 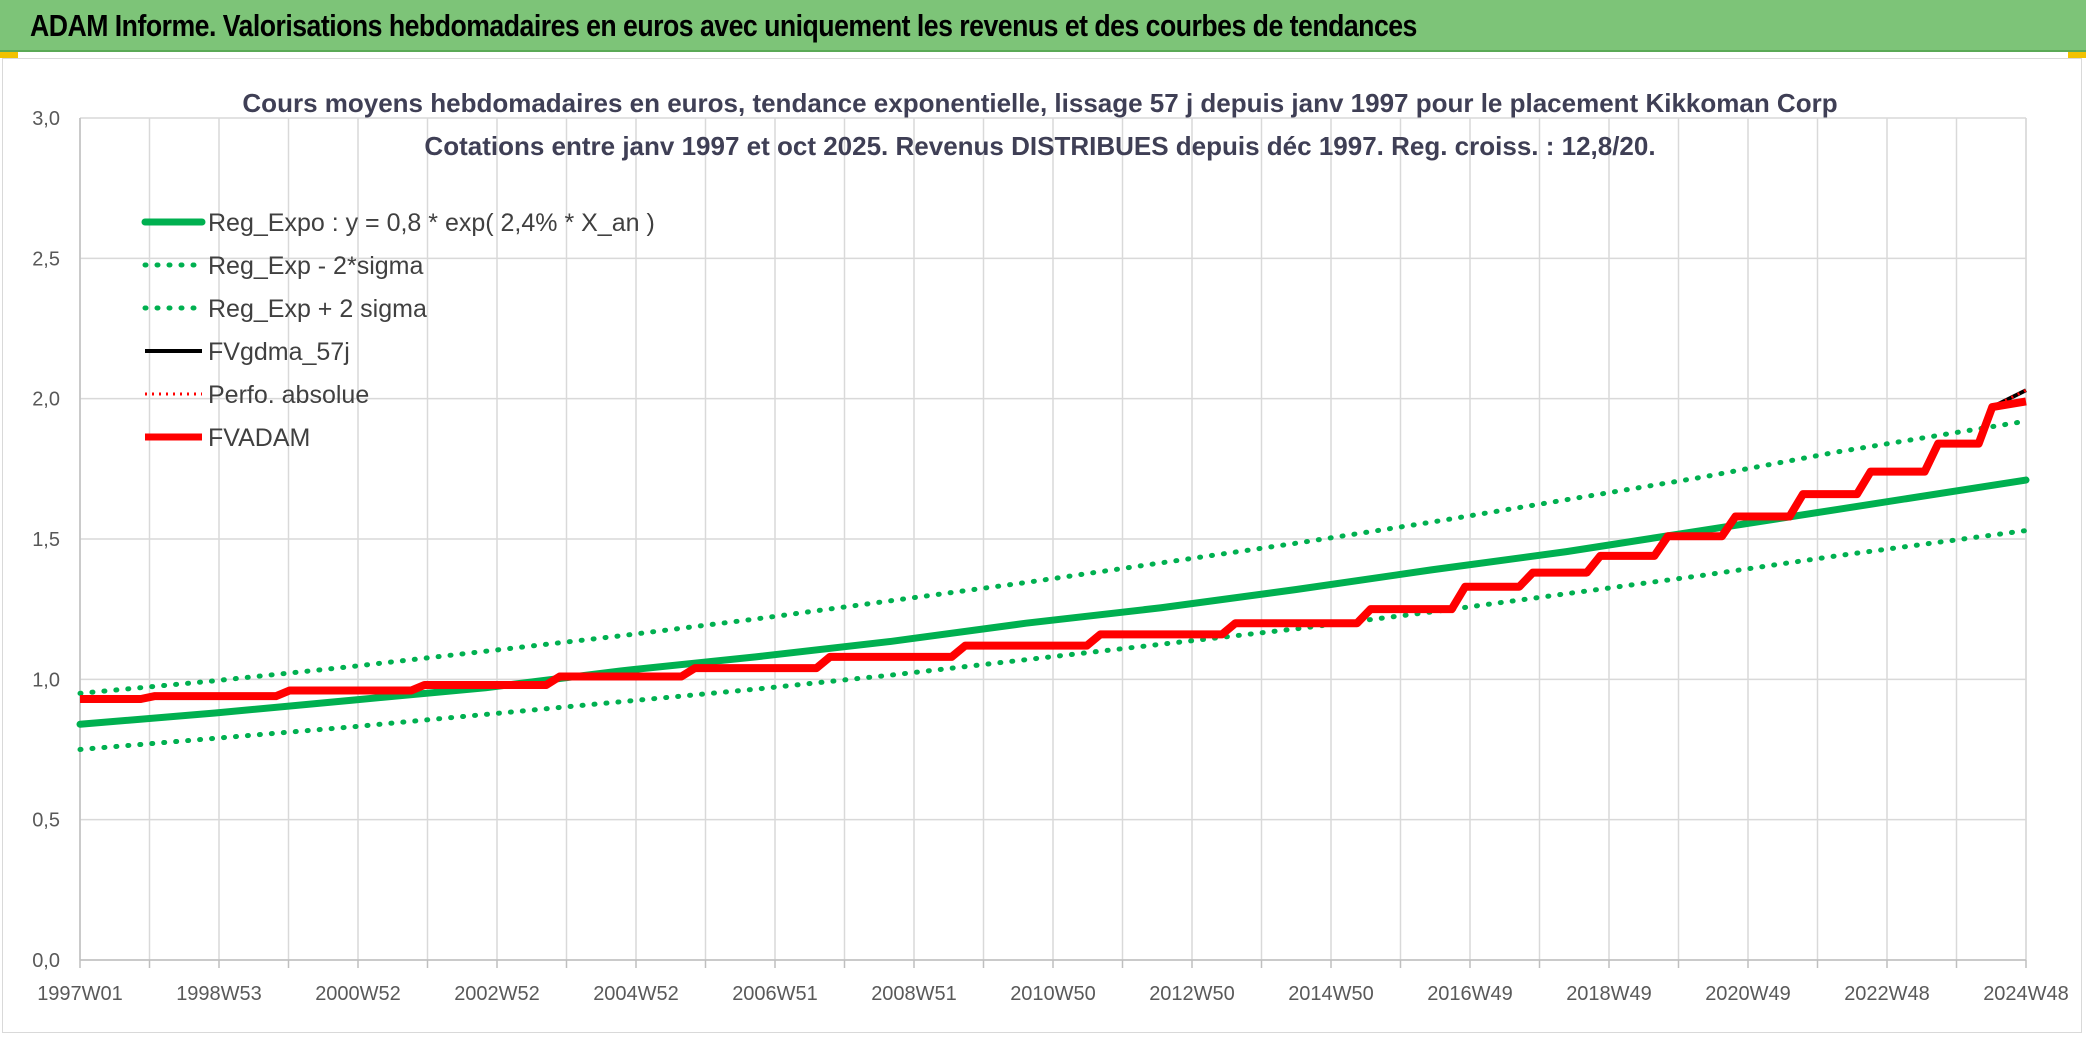 What do you see at coordinates (1053, 994) in the screenshot?
I see `x-tick-label: 2010W50` at bounding box center [1053, 994].